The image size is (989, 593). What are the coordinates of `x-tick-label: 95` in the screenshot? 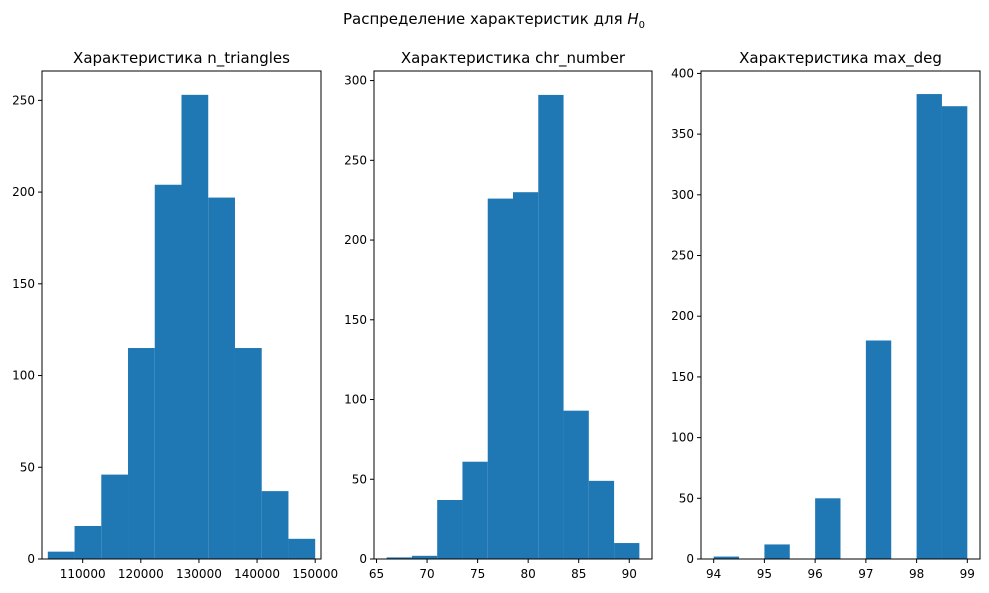 It's located at (764, 574).